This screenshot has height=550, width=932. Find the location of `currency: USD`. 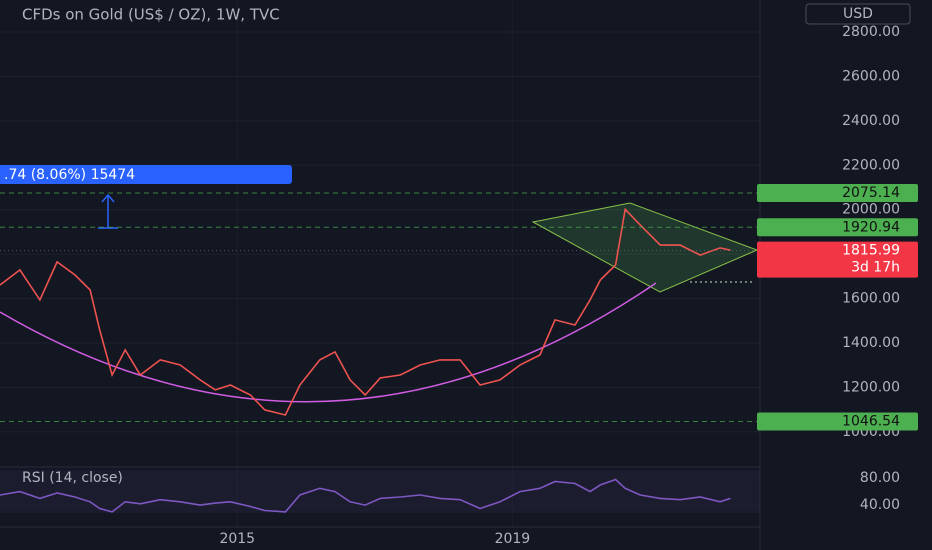

currency: USD is located at coordinates (858, 14).